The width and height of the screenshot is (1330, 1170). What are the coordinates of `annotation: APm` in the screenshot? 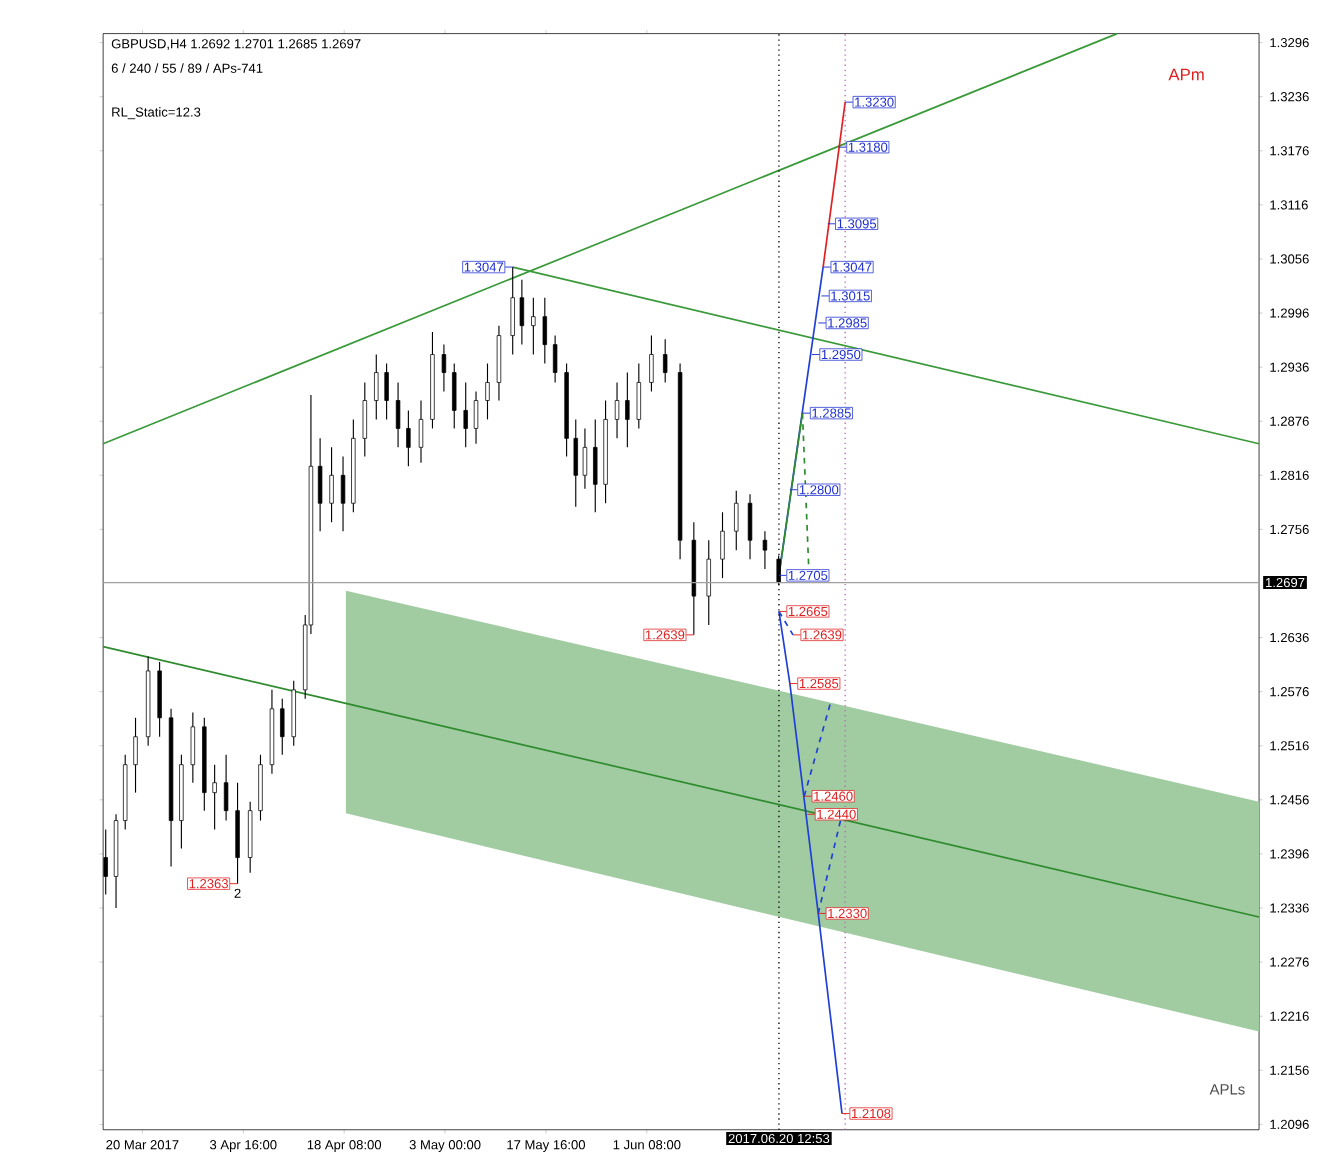 It's located at (1186, 74).